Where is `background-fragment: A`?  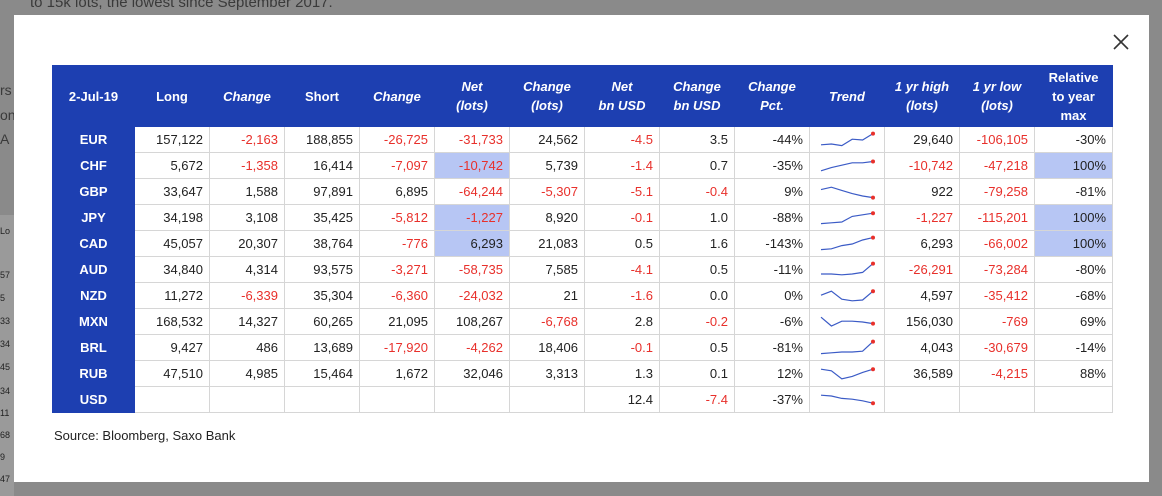
background-fragment: A is located at coordinates (5, 139).